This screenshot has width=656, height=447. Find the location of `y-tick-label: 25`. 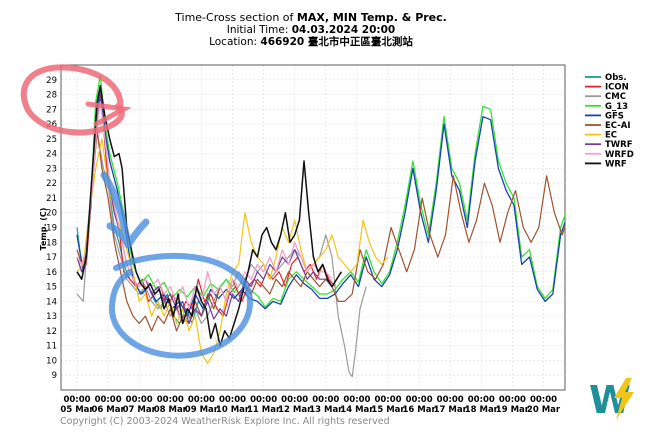

y-tick-label: 25 is located at coordinates (51, 140).